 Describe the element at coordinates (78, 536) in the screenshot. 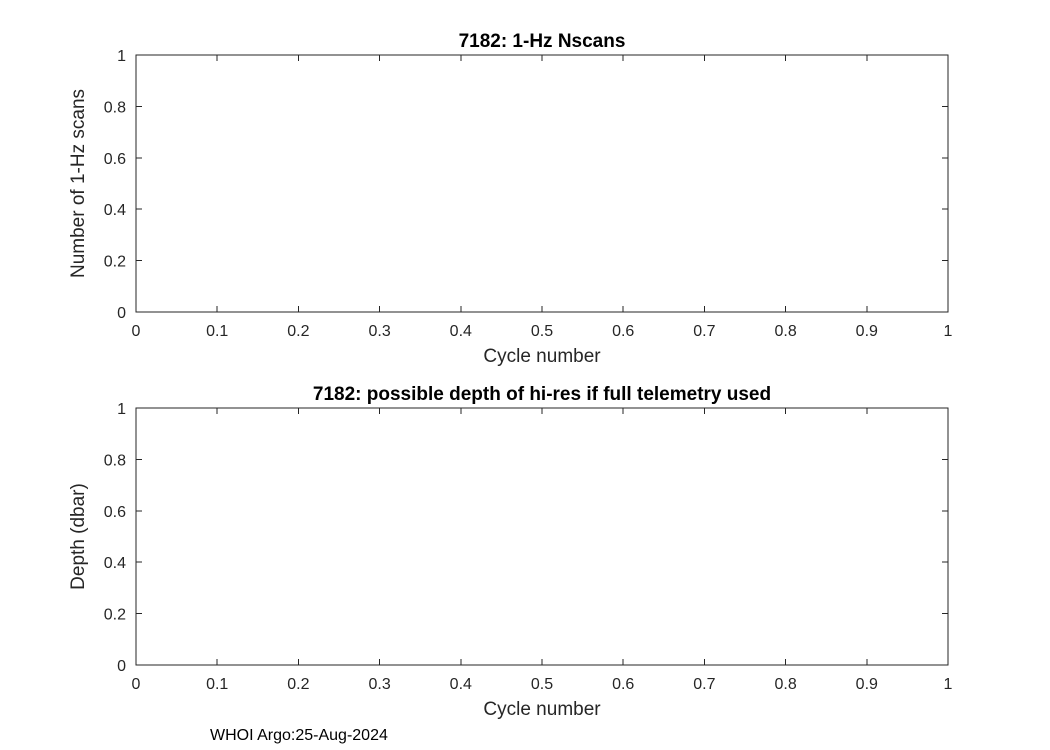

I see `y-axis-label: Depth (dbar)` at that location.